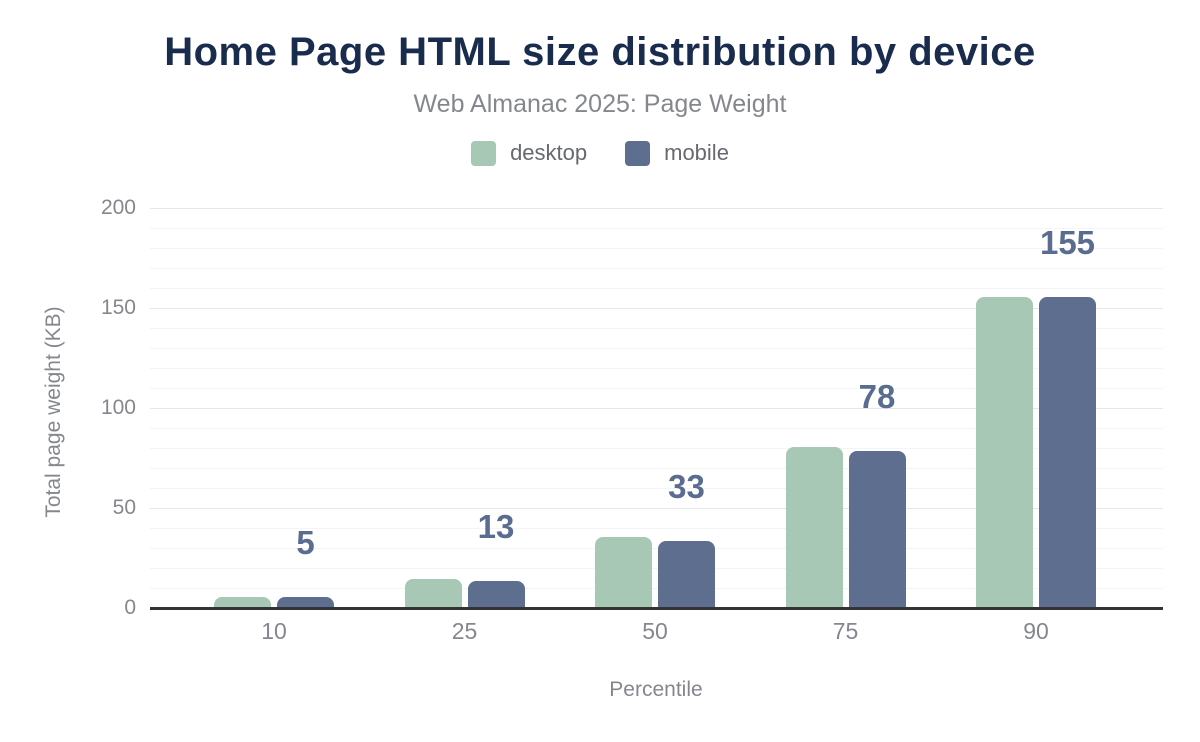  Describe the element at coordinates (623, 572) in the screenshot. I see `bar-desktop-p50` at that location.